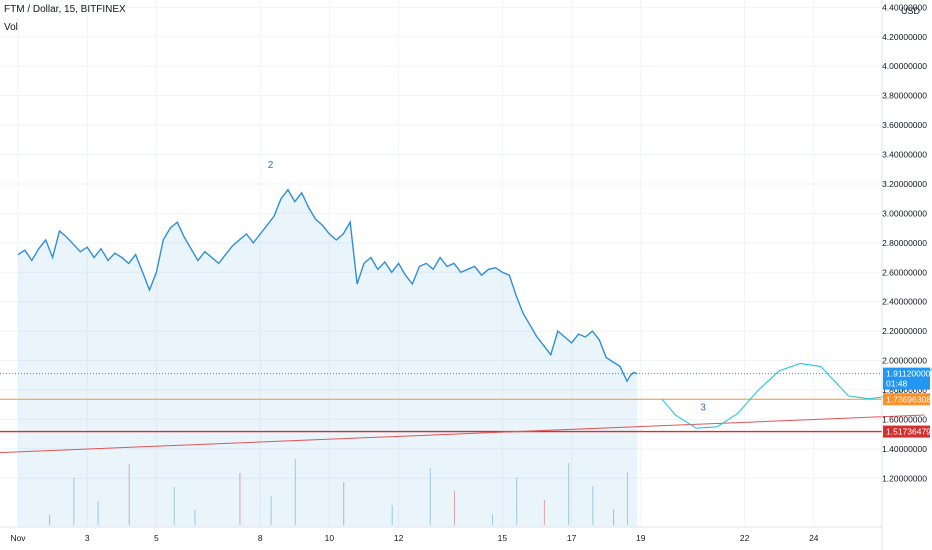 The height and width of the screenshot is (550, 932). Describe the element at coordinates (904, 125) in the screenshot. I see `y-tick-label: 3.60000000` at that location.